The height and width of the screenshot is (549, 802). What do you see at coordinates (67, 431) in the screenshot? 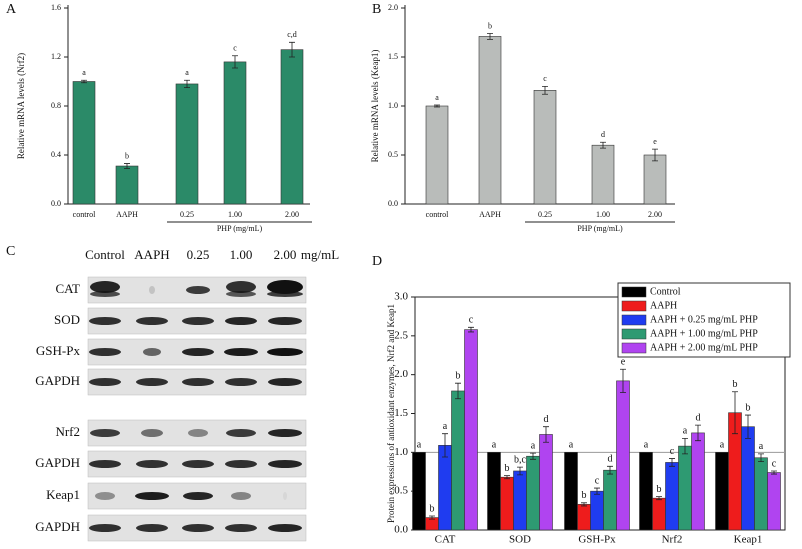
I see `blot-row-label: Nrf2` at bounding box center [67, 431].